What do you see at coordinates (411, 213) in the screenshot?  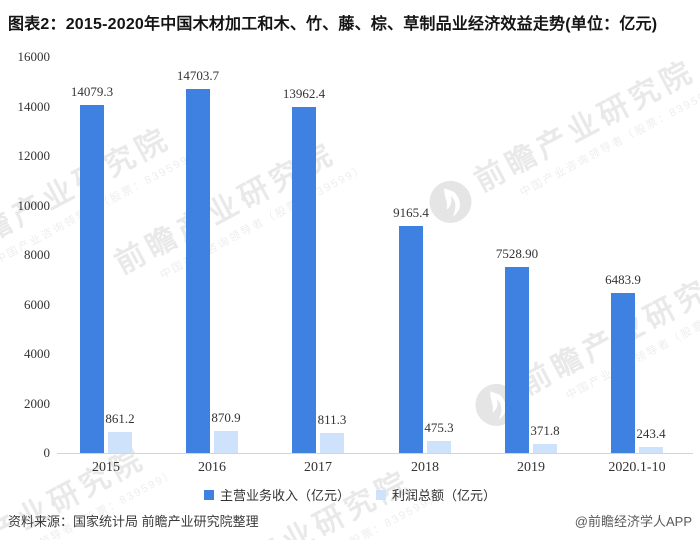 I see `revenue-value-label-2018: 9165.4` at bounding box center [411, 213].